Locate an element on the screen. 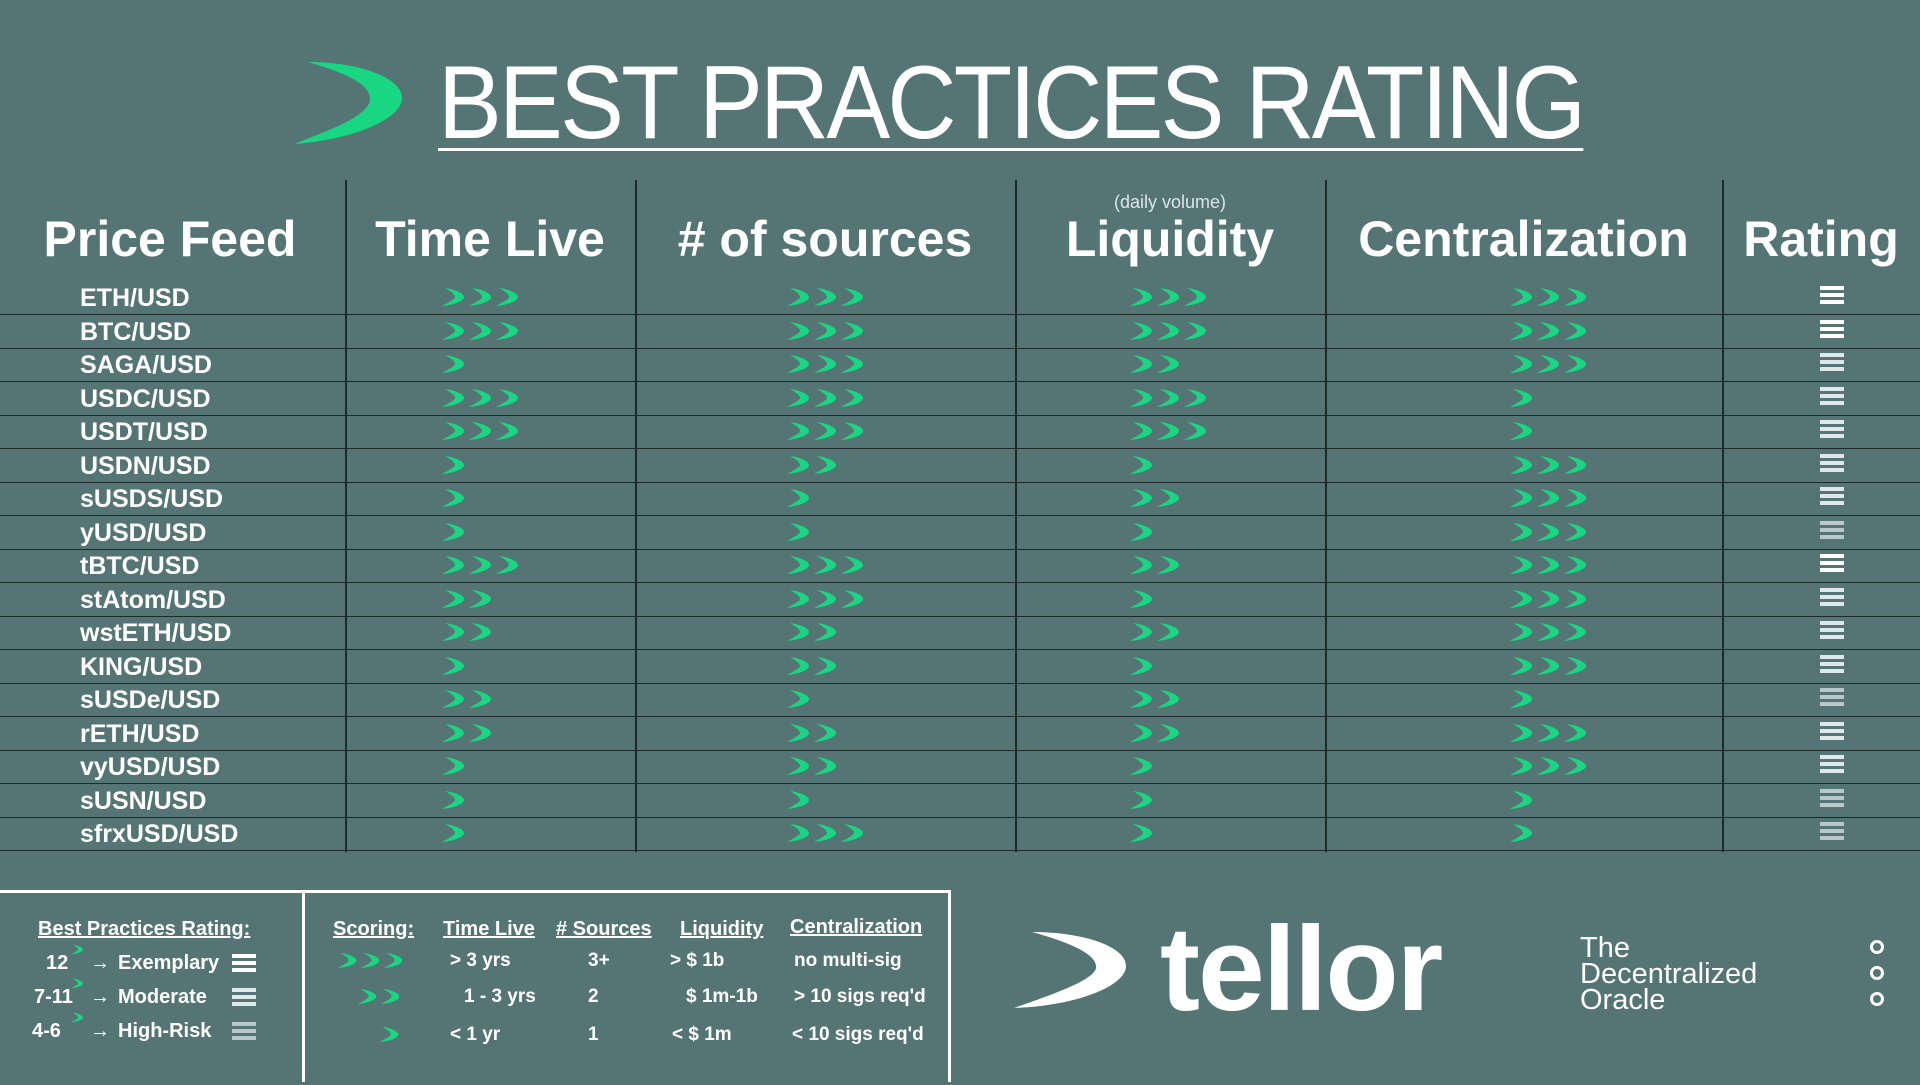  level-range: 12 is located at coordinates (57, 963).